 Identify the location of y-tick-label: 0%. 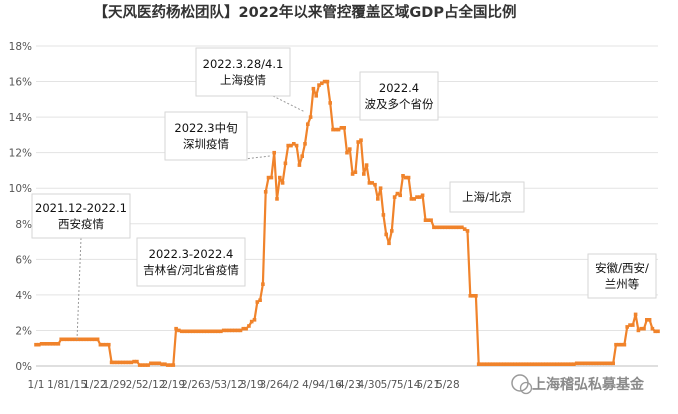
(23, 367).